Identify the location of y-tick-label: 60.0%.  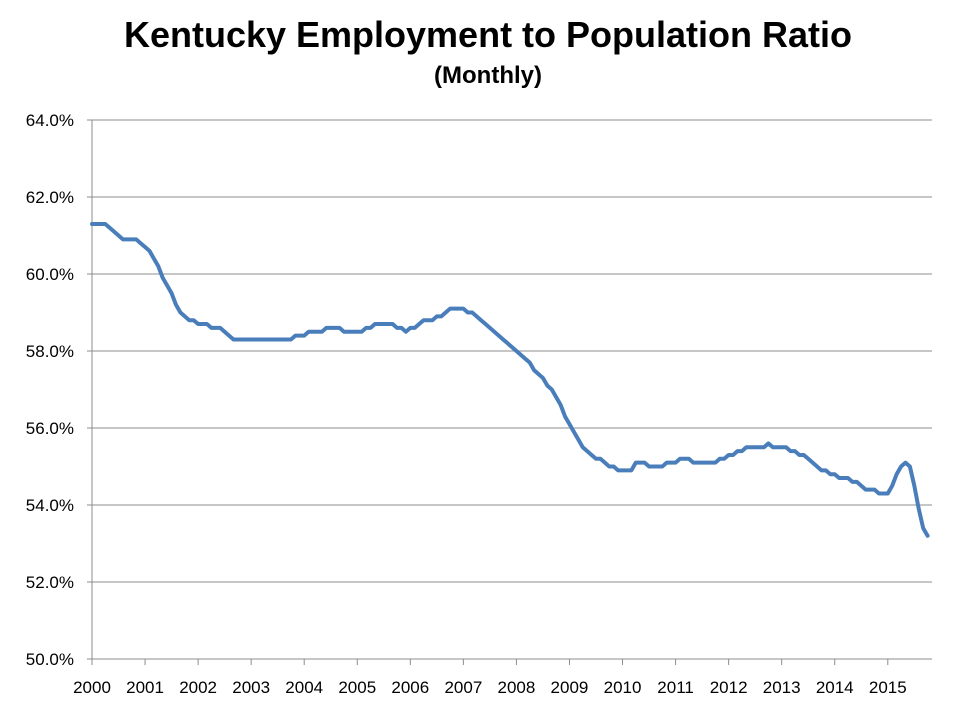
(50, 274).